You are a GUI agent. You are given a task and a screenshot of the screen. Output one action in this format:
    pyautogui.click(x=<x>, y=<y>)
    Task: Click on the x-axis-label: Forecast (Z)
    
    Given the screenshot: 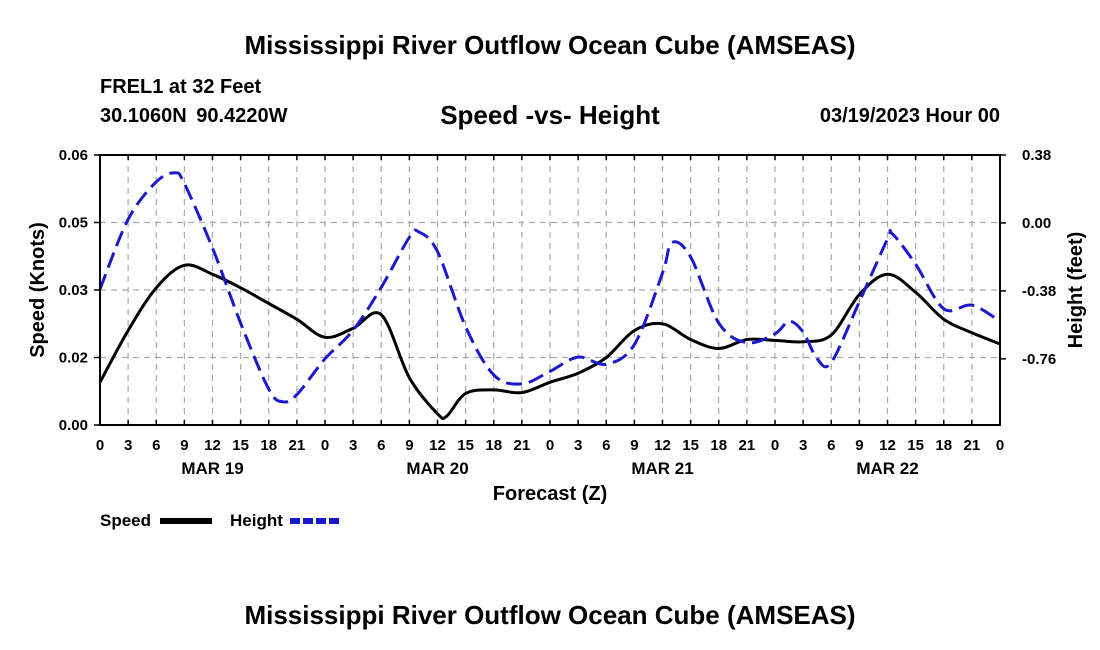 What is the action you would take?
    pyautogui.click(x=550, y=494)
    